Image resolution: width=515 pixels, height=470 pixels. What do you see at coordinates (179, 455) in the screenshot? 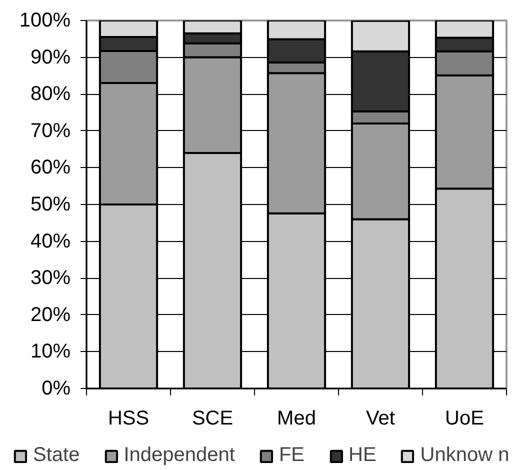
I see `legend-label: Independent` at bounding box center [179, 455].